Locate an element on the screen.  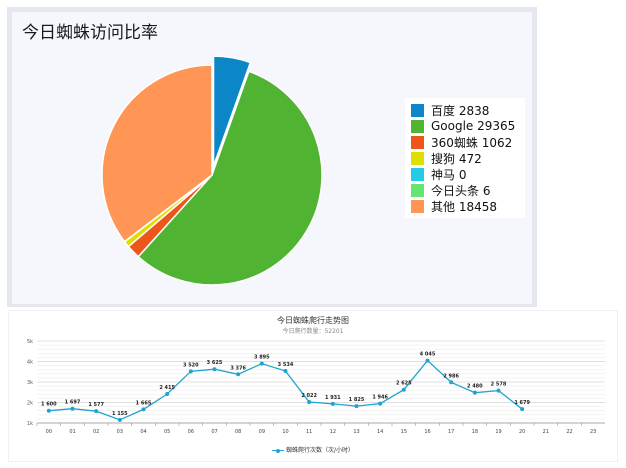
legend-label: 其他 18458 is located at coordinates (464, 206).